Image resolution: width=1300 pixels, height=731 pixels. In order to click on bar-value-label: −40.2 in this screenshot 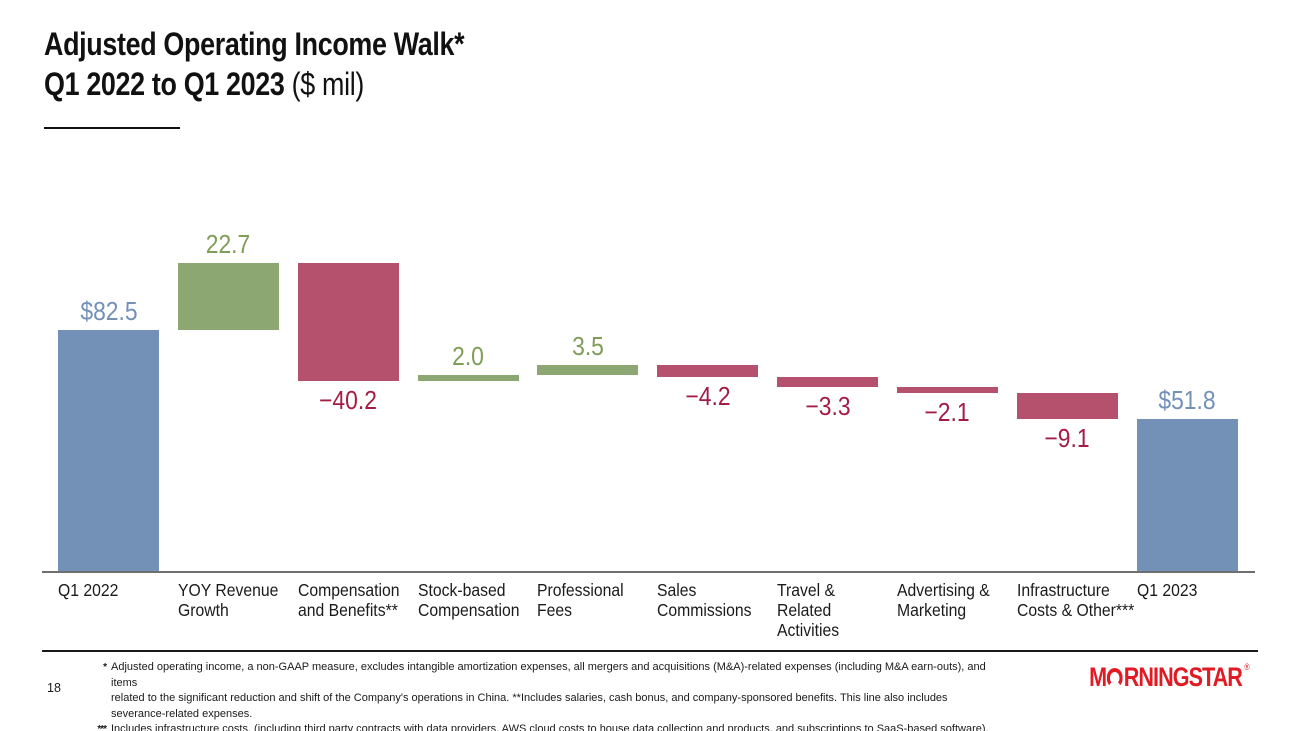, I will do `click(348, 399)`.